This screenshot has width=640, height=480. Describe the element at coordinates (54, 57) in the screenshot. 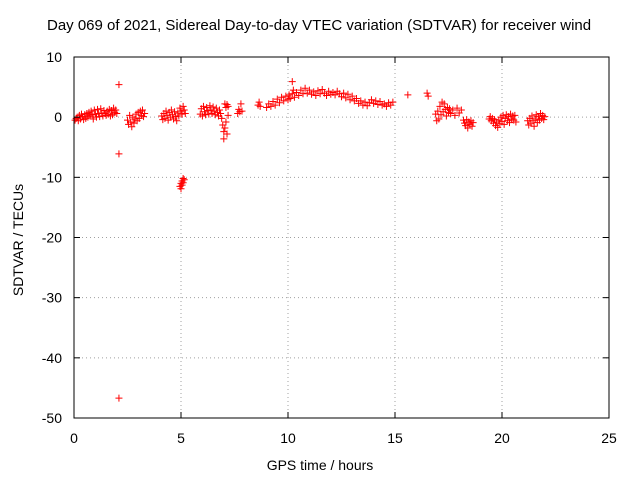

I see `y-tick-label: 10` at that location.